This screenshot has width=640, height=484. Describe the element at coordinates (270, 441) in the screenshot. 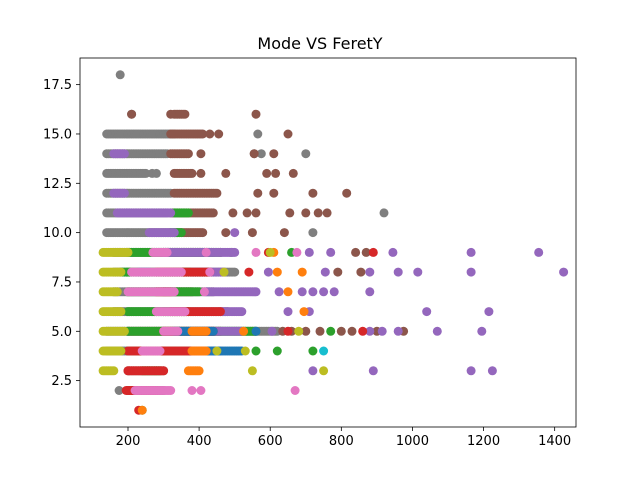

I see `x-tick-label: 600` at that location.